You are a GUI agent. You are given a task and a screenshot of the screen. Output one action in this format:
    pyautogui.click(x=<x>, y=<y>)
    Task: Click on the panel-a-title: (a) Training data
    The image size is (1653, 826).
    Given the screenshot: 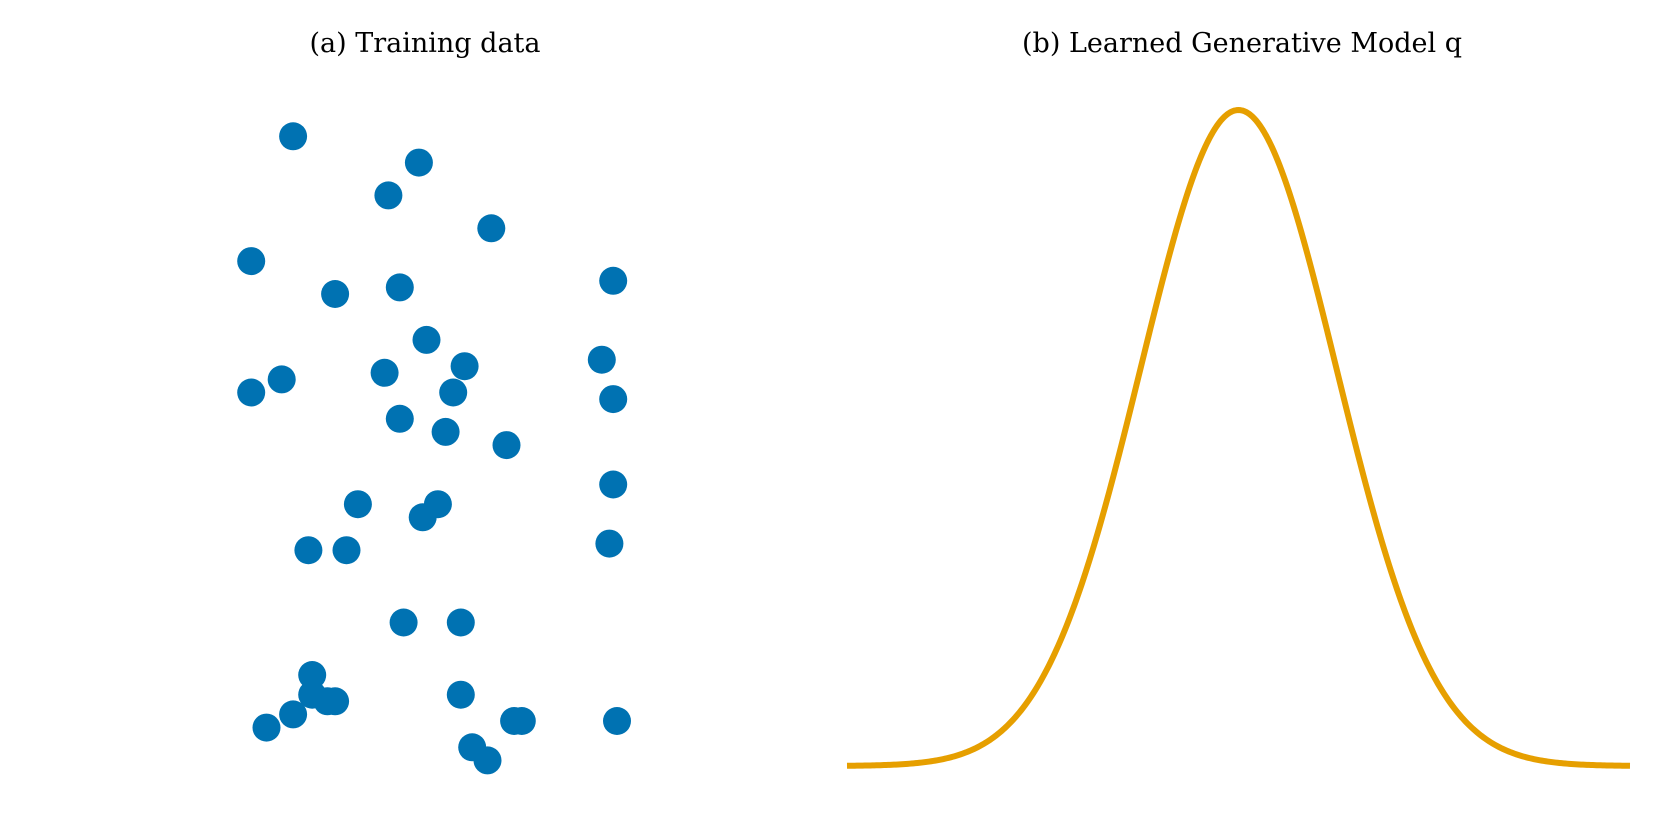 What is the action you would take?
    pyautogui.click(x=424, y=43)
    